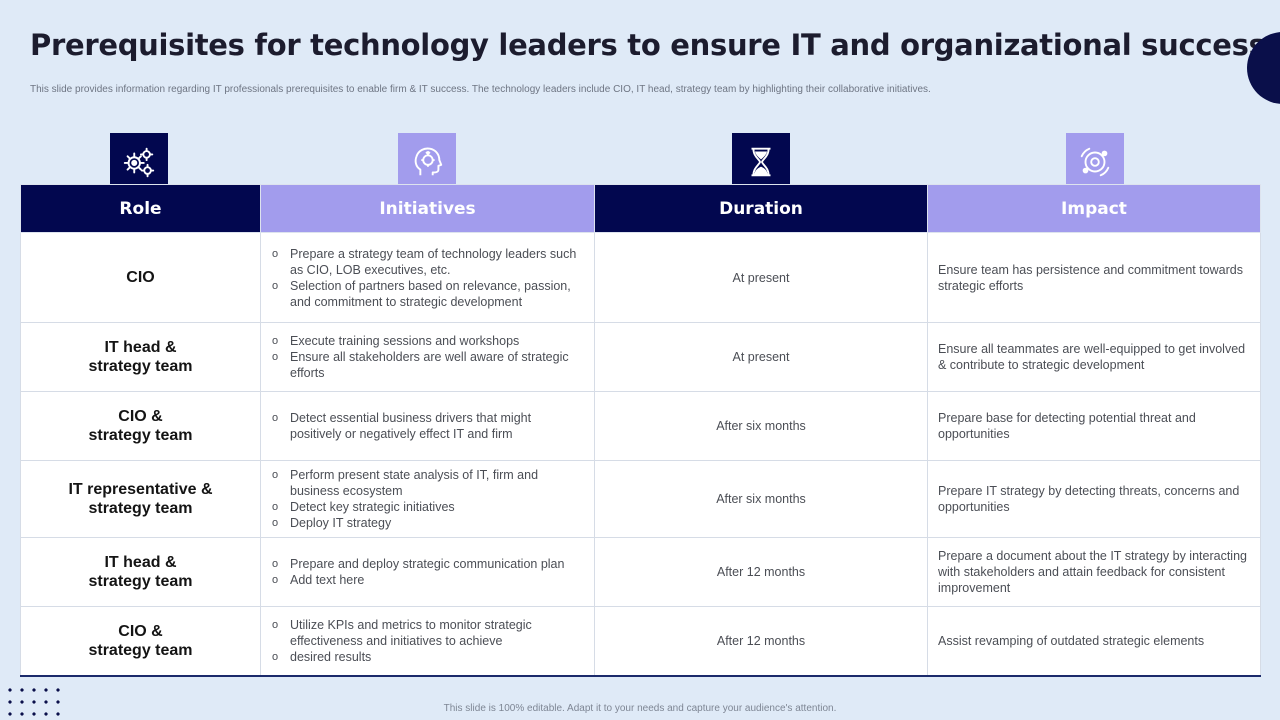 The height and width of the screenshot is (720, 1280). I want to click on role-line-1: CIO, so click(140, 277).